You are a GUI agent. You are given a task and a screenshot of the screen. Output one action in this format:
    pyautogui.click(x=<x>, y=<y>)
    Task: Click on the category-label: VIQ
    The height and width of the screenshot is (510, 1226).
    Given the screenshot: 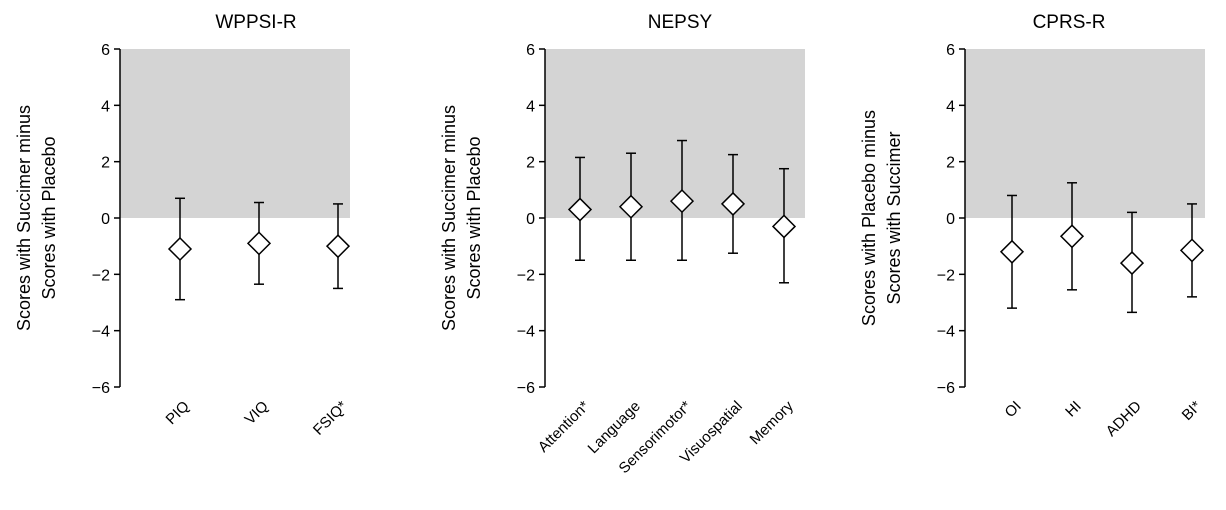 What is the action you would take?
    pyautogui.click(x=257, y=413)
    